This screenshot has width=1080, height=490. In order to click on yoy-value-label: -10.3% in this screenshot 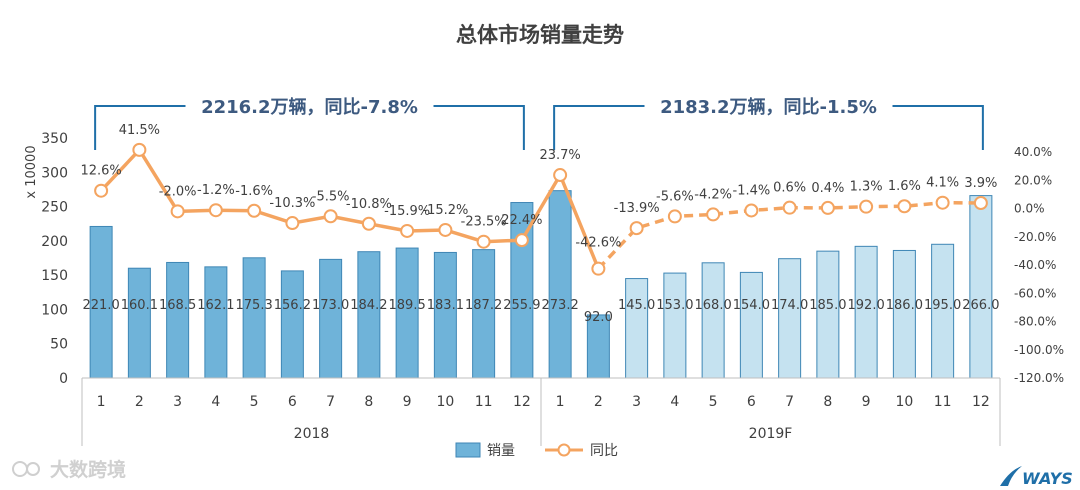, I will do `click(292, 203)`.